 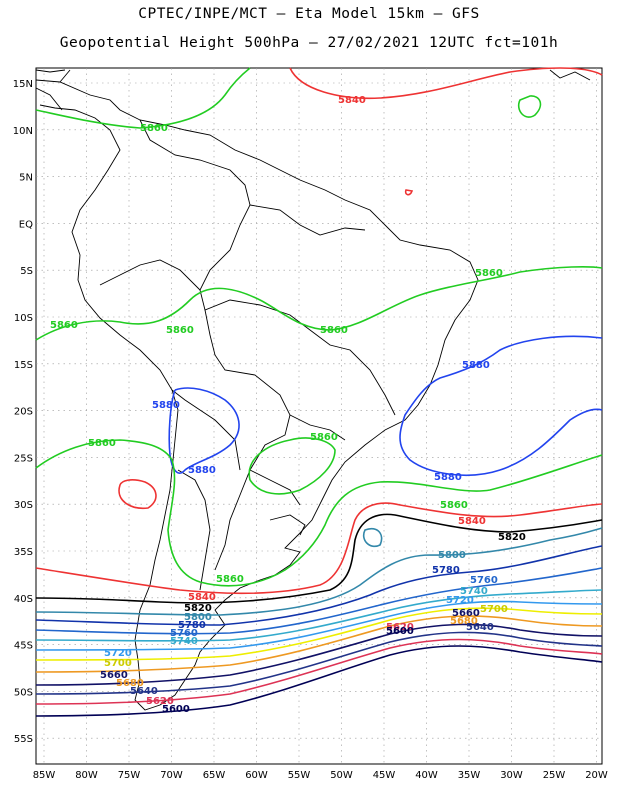 I want to click on longitude-label: 75W, so click(x=129, y=775).